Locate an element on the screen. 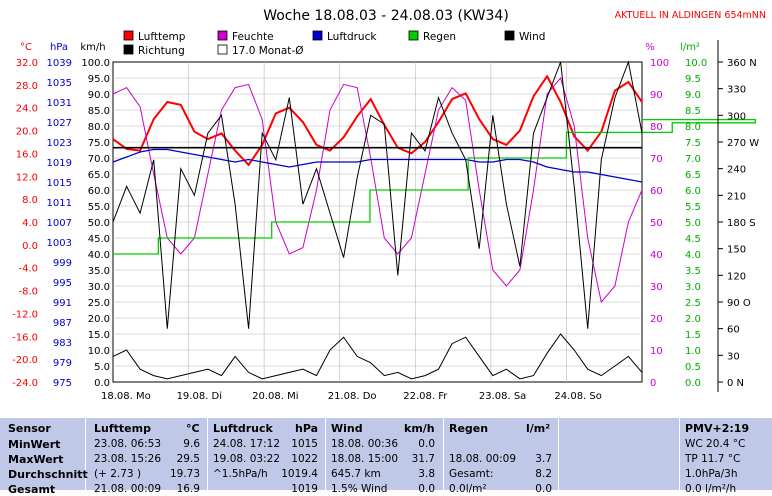 The width and height of the screenshot is (772, 496). humidity-tick-label: 60 is located at coordinates (656, 191).